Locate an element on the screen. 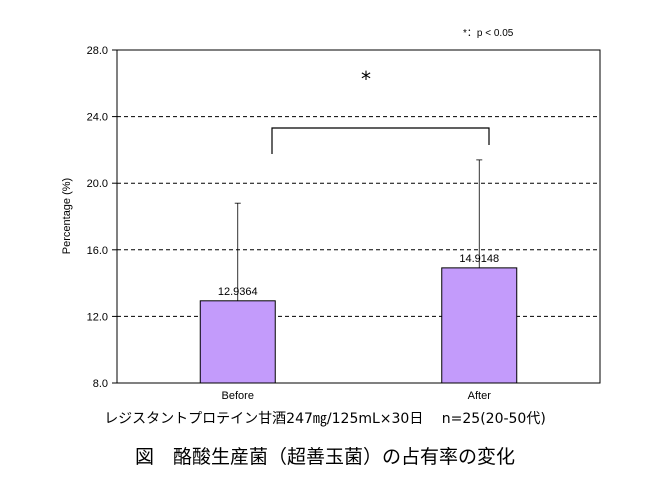 Image resolution: width=650 pixels, height=488 pixels. data-labels: 12.9364 14.9148 is located at coordinates (358, 275).